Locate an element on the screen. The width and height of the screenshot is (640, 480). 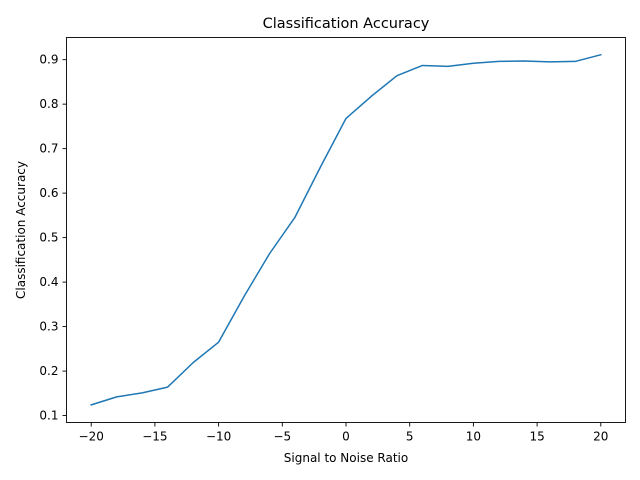
y-tick-label: 0.8 is located at coordinates (48, 104).